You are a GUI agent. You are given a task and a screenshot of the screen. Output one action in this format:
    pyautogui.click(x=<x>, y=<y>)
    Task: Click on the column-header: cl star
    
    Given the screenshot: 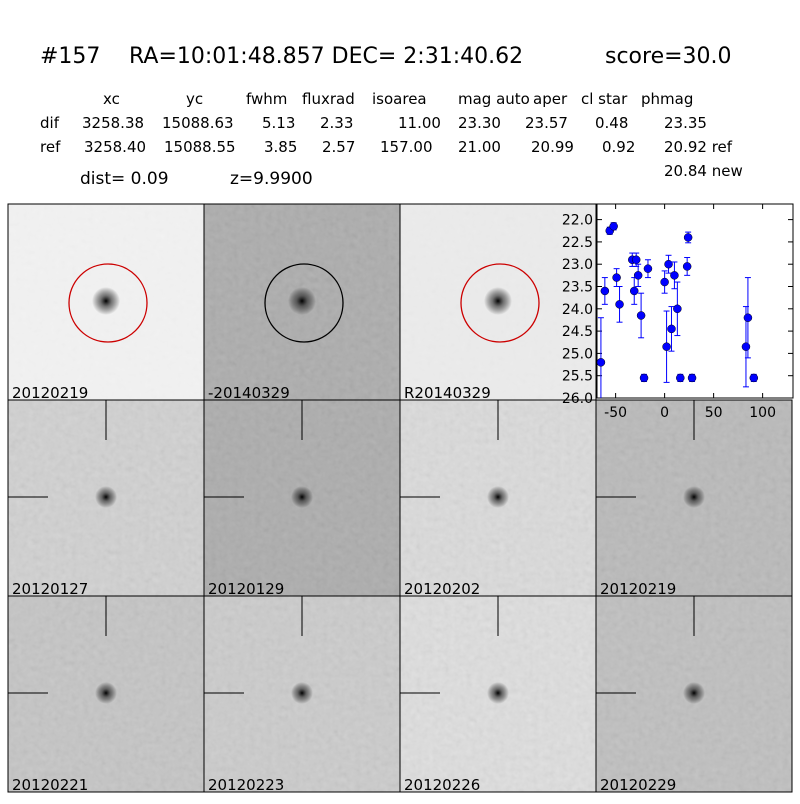 What is the action you would take?
    pyautogui.click(x=604, y=99)
    